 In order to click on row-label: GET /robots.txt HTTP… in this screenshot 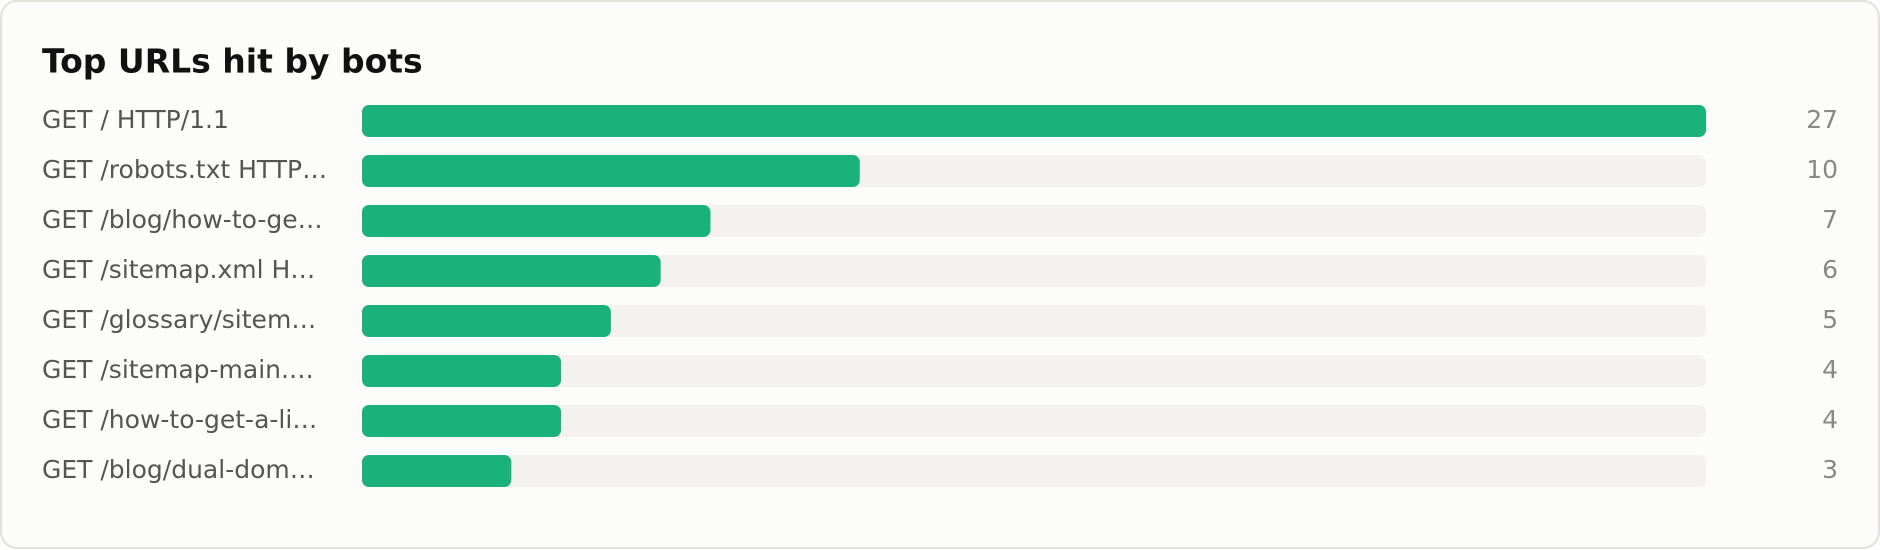, I will do `click(184, 169)`.